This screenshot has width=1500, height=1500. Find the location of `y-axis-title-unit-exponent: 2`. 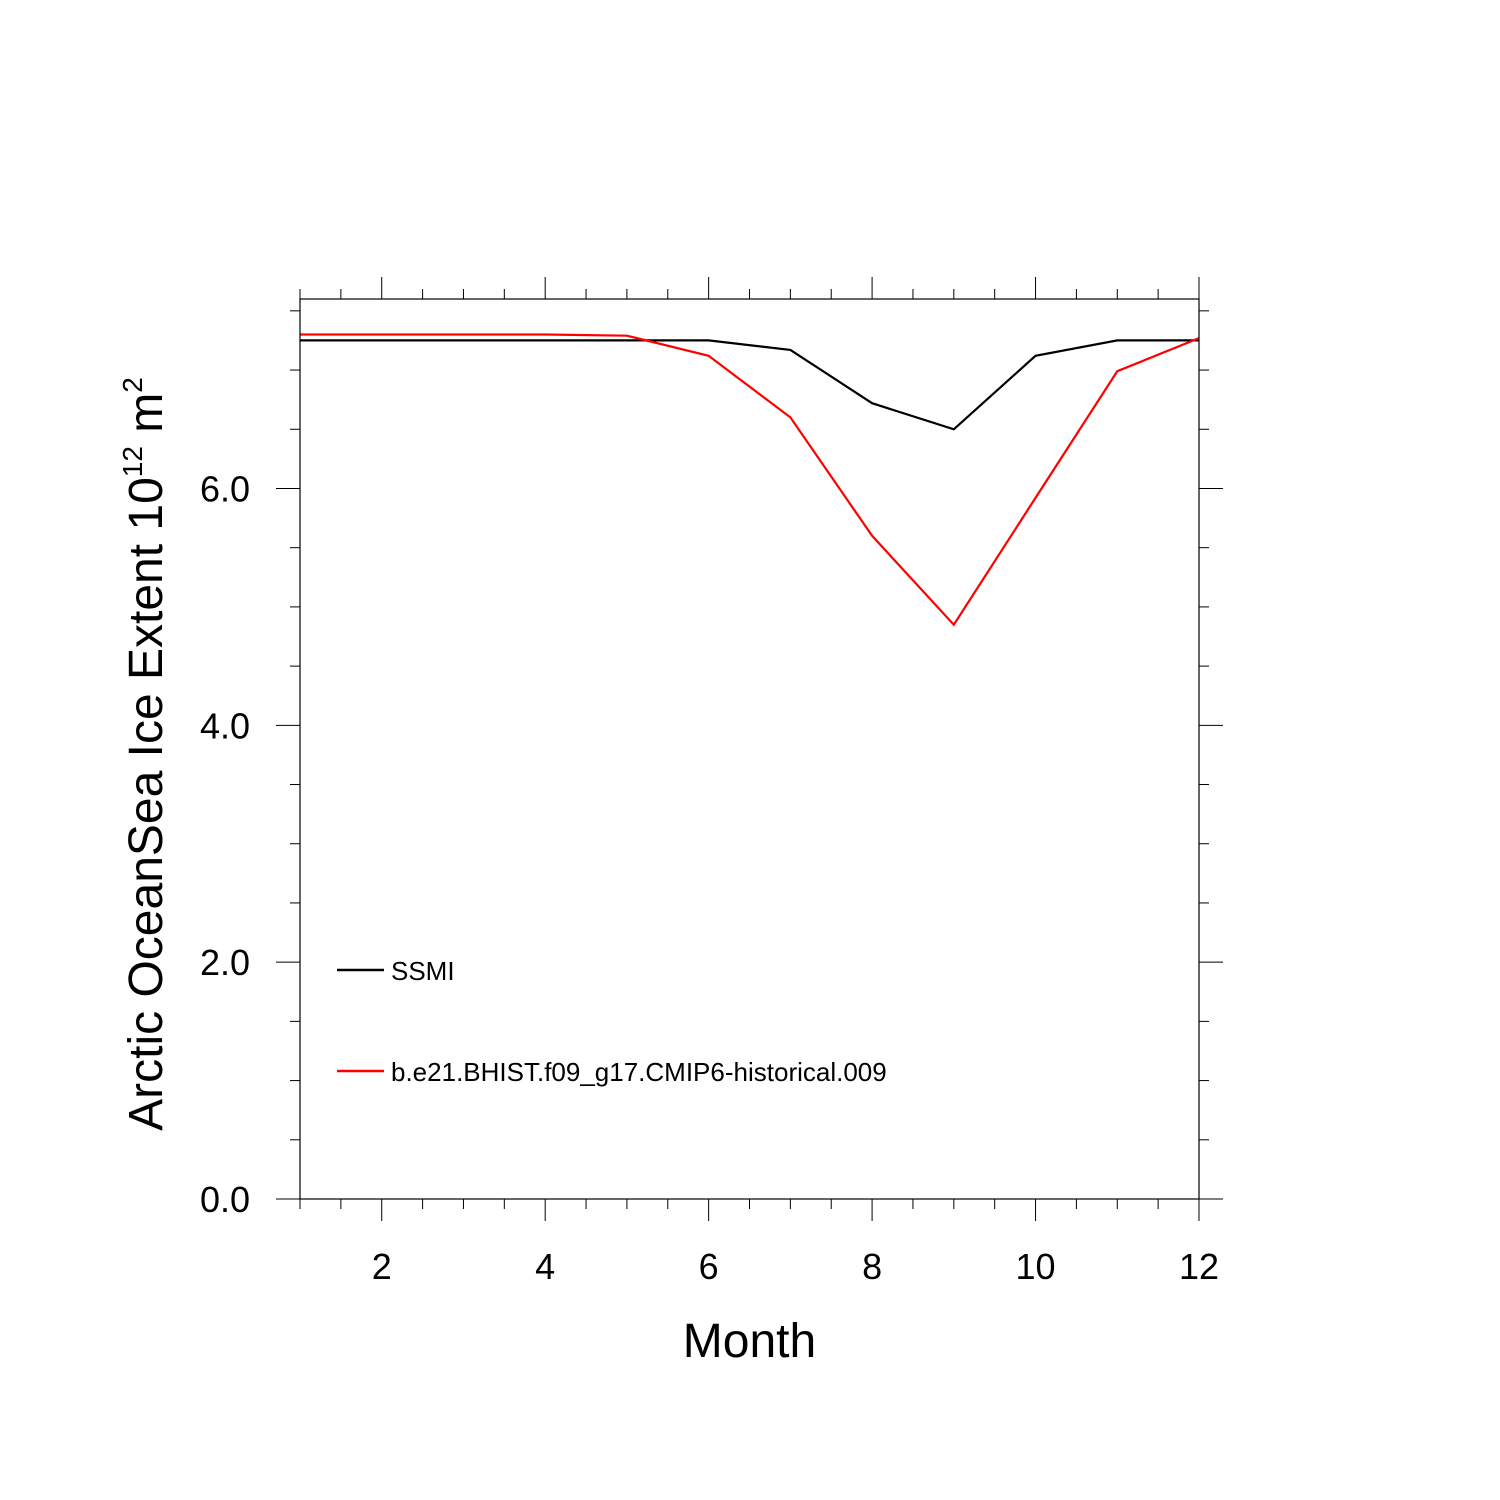

y-axis-title-unit-exponent: 2 is located at coordinates (132, 385).